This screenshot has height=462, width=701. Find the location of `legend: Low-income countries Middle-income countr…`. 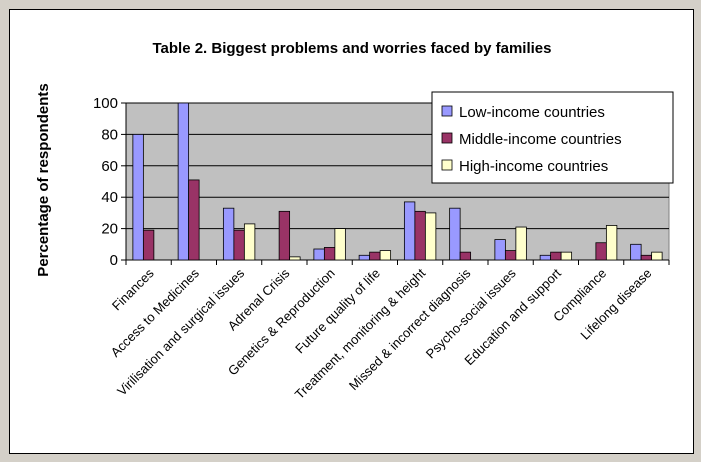

legend: Low-income countries Middle-income countr… is located at coordinates (552, 137).